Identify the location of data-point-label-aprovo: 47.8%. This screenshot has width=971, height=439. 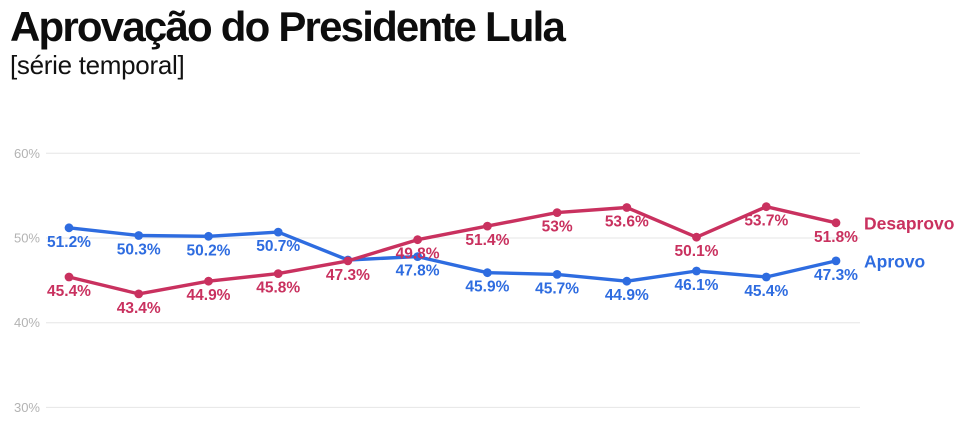
(418, 271).